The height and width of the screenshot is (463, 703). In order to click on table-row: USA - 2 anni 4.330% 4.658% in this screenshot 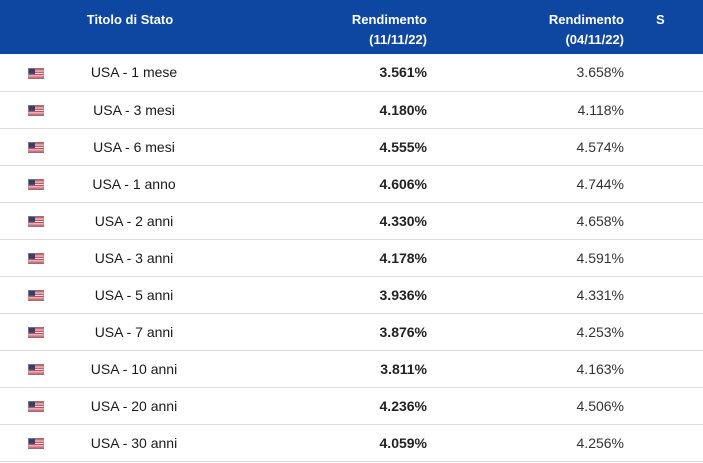, I will do `click(351, 220)`.